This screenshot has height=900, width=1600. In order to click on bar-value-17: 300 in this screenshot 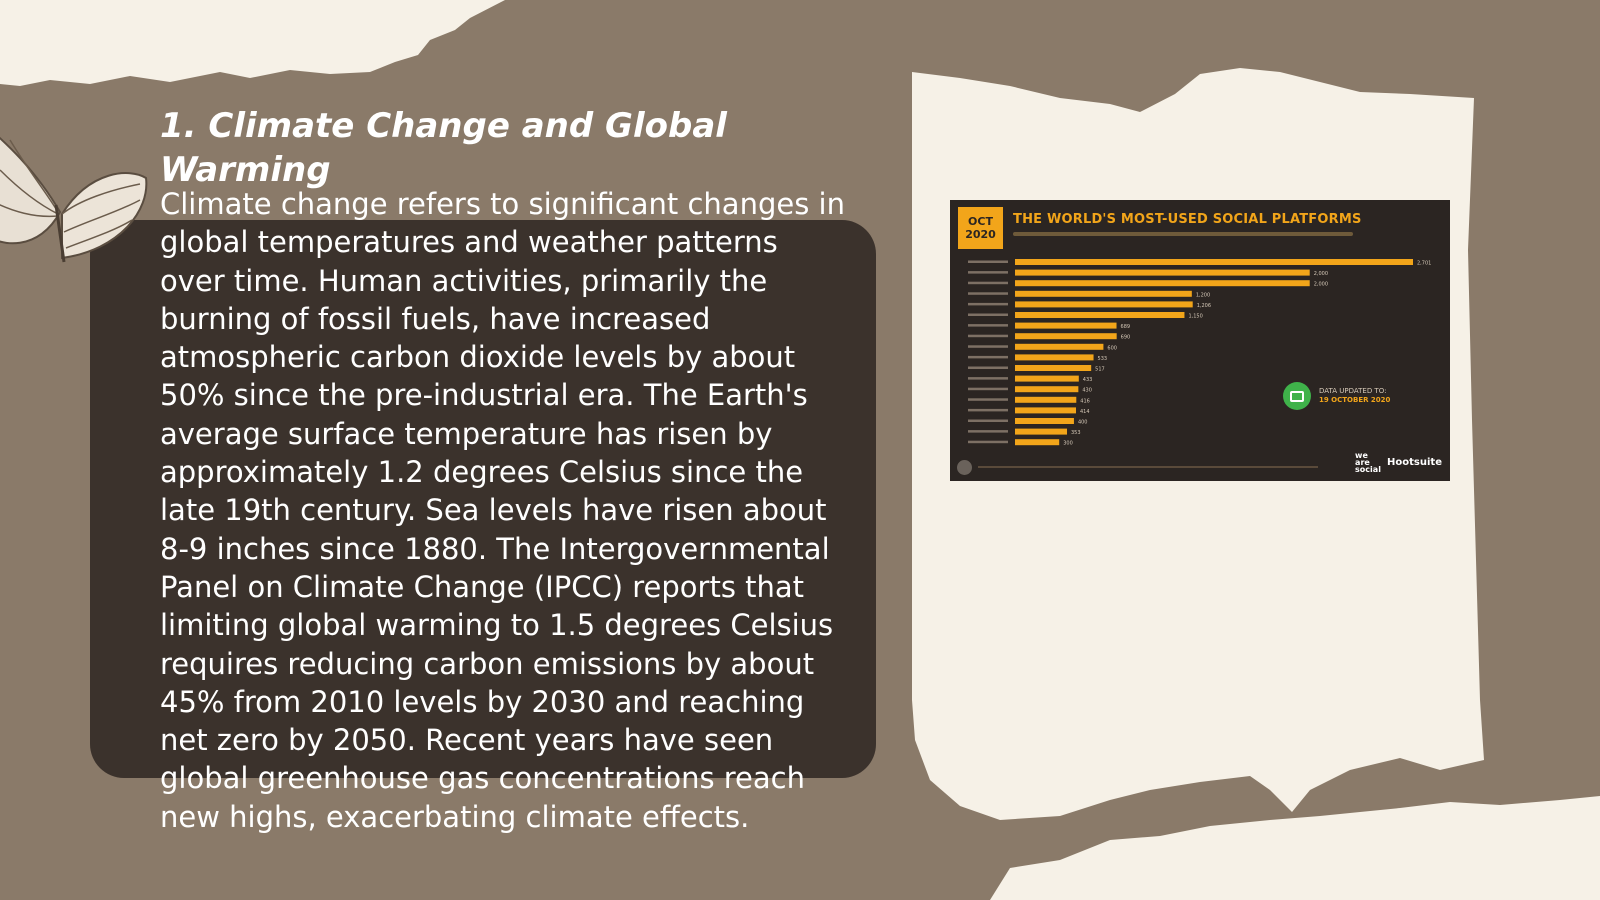, I will do `click(1068, 444)`.